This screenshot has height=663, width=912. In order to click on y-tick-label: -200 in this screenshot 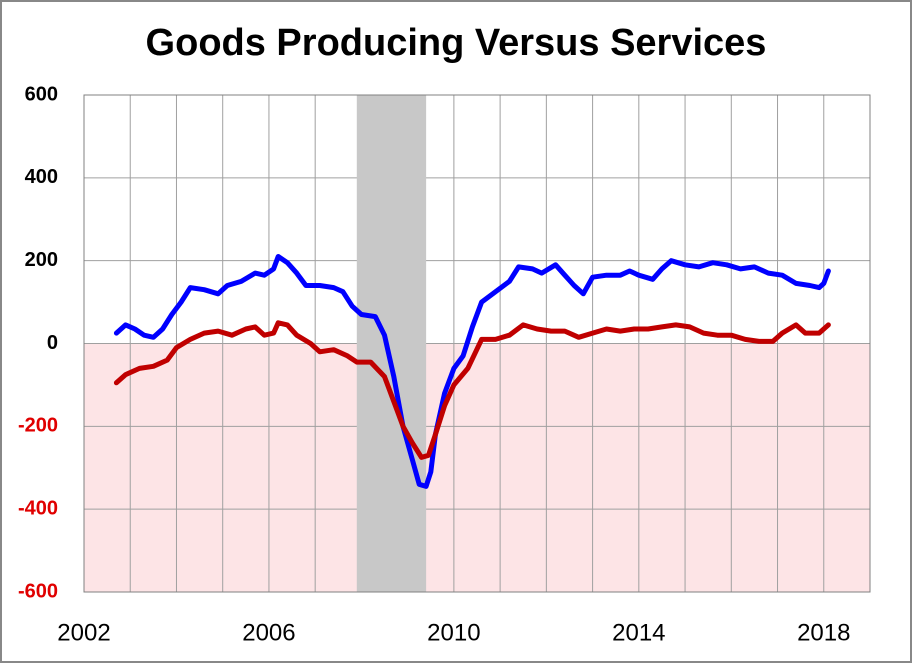, I will do `click(38, 426)`.